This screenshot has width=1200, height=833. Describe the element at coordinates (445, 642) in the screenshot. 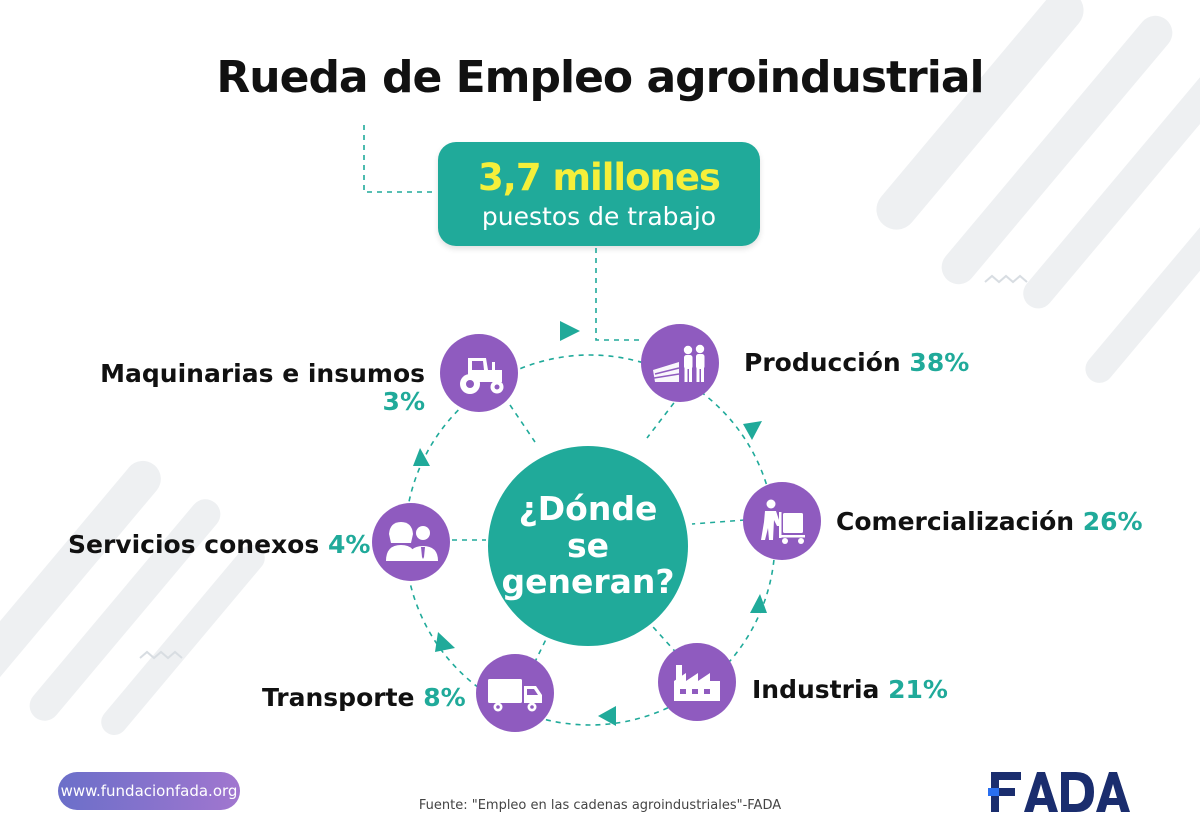

I see `ring-arrow-lower-left` at that location.